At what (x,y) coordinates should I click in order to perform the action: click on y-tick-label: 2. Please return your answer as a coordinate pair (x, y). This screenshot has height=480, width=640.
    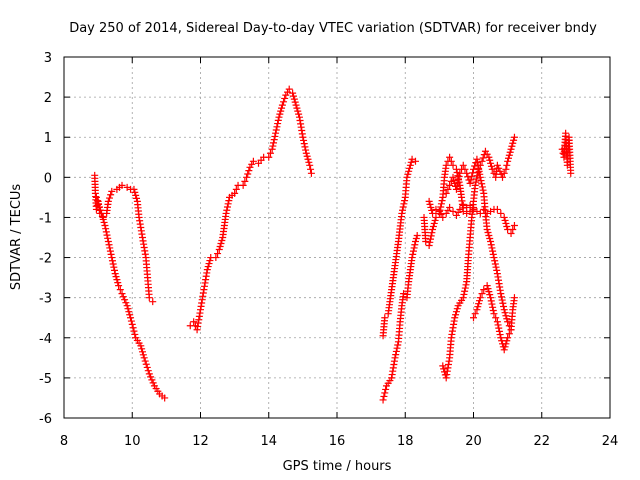
    Looking at the image, I should click on (48, 98).